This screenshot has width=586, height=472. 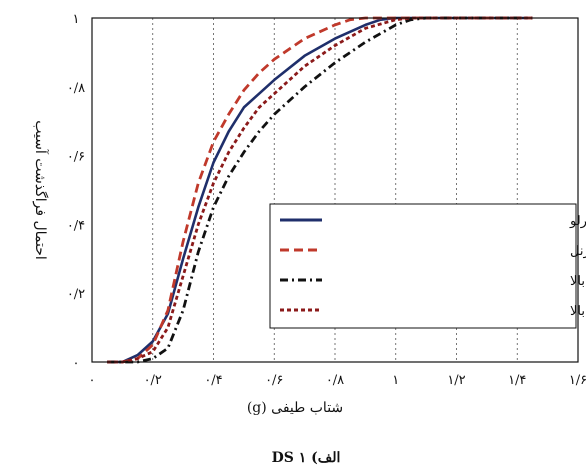 What do you see at coordinates (578, 281) in the screenshot?
I see `legend-label-3: سطح خرابی - مدل نمود بالا` at bounding box center [578, 281].